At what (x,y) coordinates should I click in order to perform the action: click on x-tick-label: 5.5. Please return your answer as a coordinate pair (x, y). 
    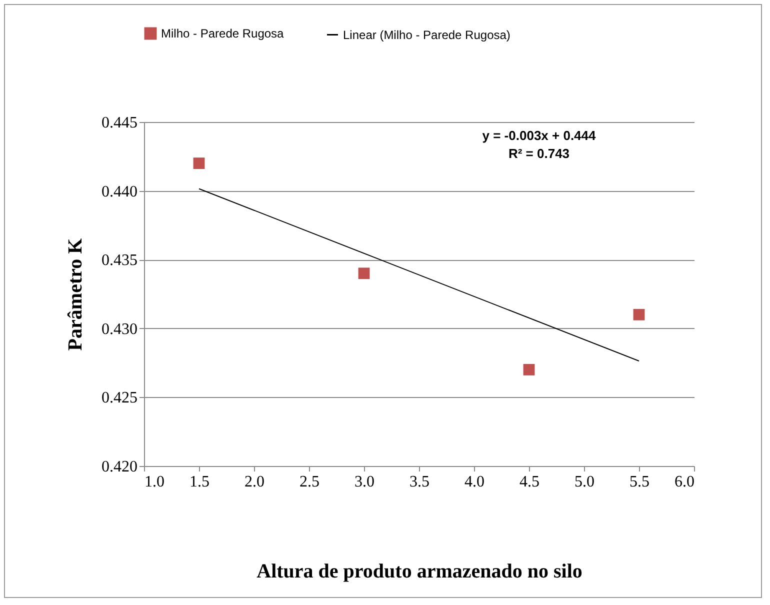
    Looking at the image, I should click on (640, 482).